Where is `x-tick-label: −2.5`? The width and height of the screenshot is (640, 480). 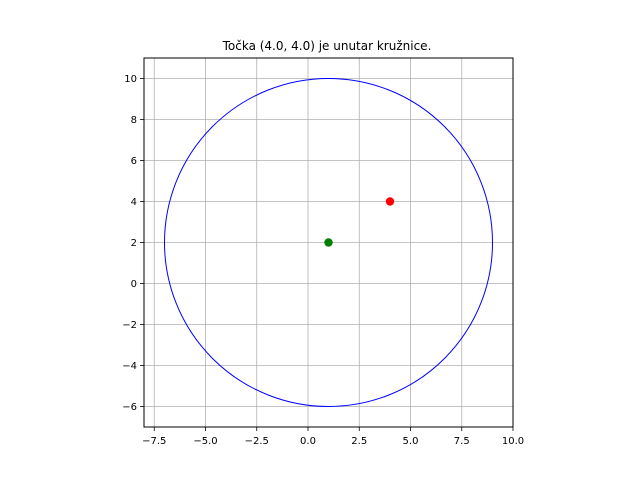 x-tick-label: −2.5 is located at coordinates (257, 441).